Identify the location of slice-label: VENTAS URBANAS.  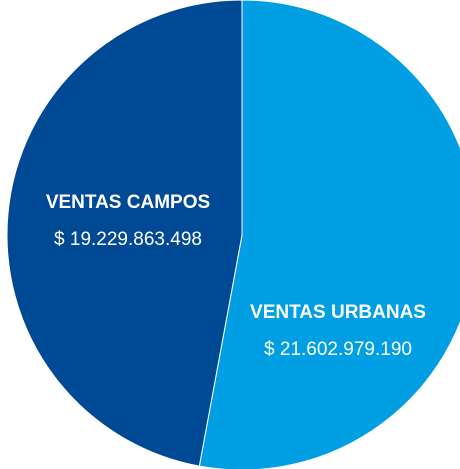
(338, 312).